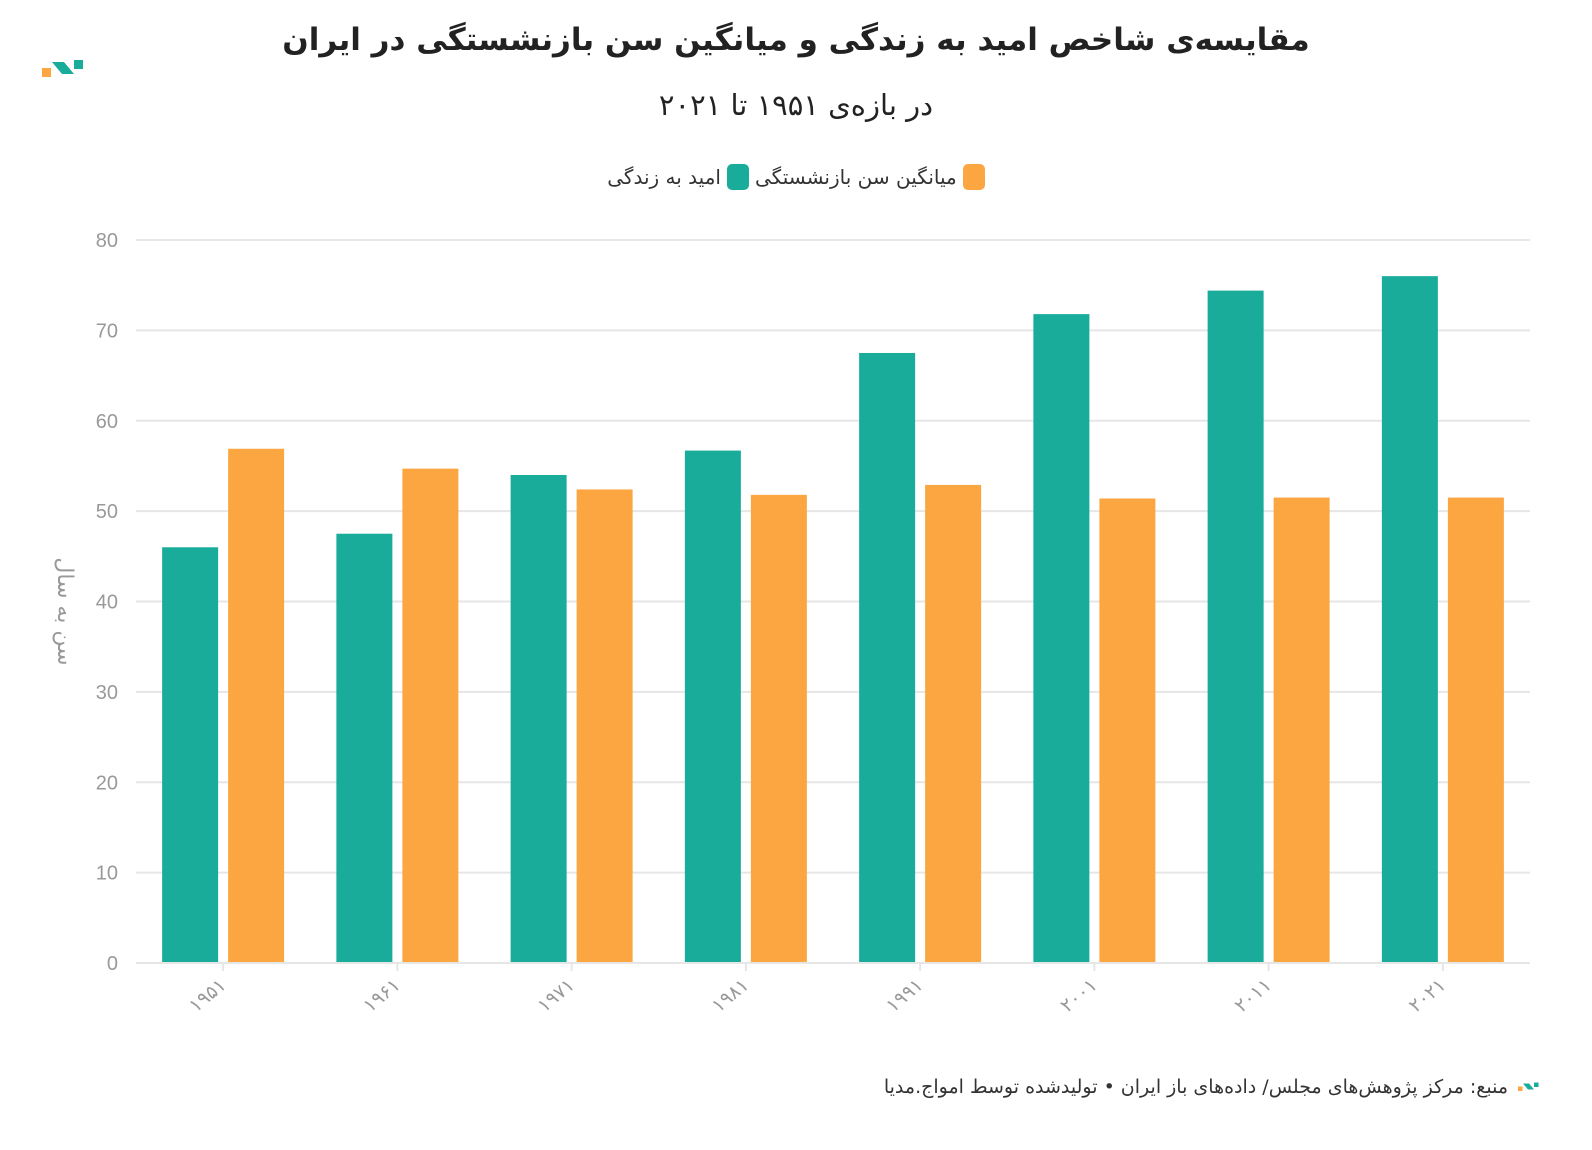  I want to click on legend-swatch-orange, so click(973, 177).